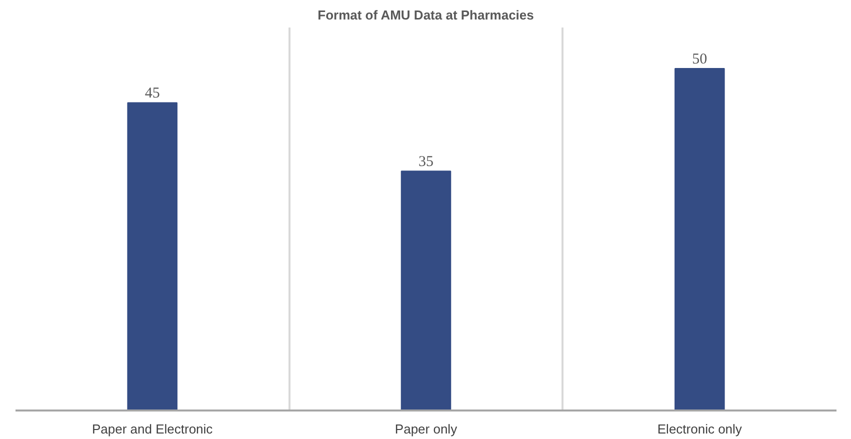  What do you see at coordinates (700, 60) in the screenshot?
I see `data-label: 50` at bounding box center [700, 60].